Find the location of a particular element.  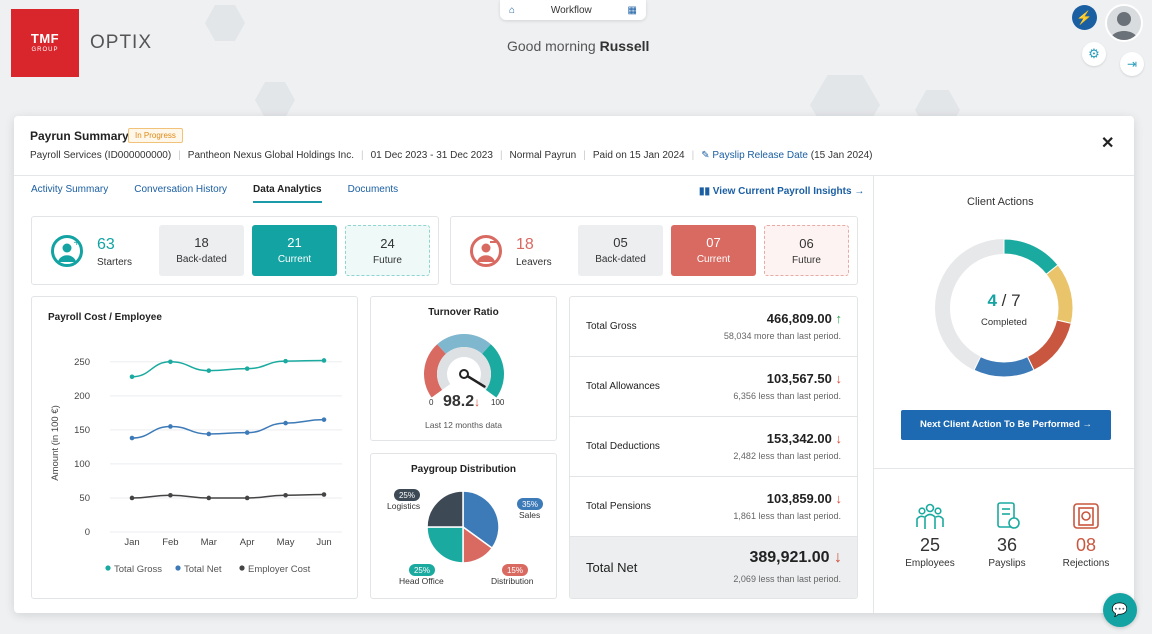

tmf-logo: TMF GROUP is located at coordinates (45, 43).